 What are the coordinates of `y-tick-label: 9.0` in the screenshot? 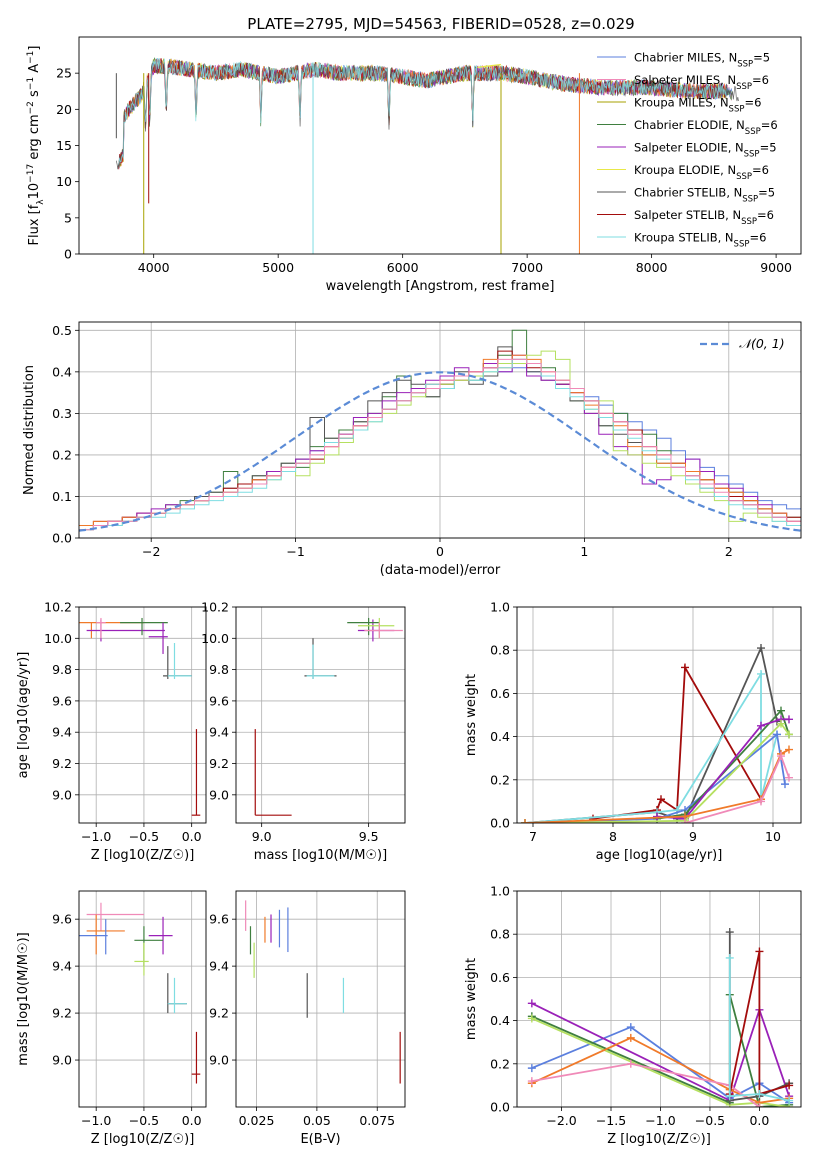 It's located at (62, 794).